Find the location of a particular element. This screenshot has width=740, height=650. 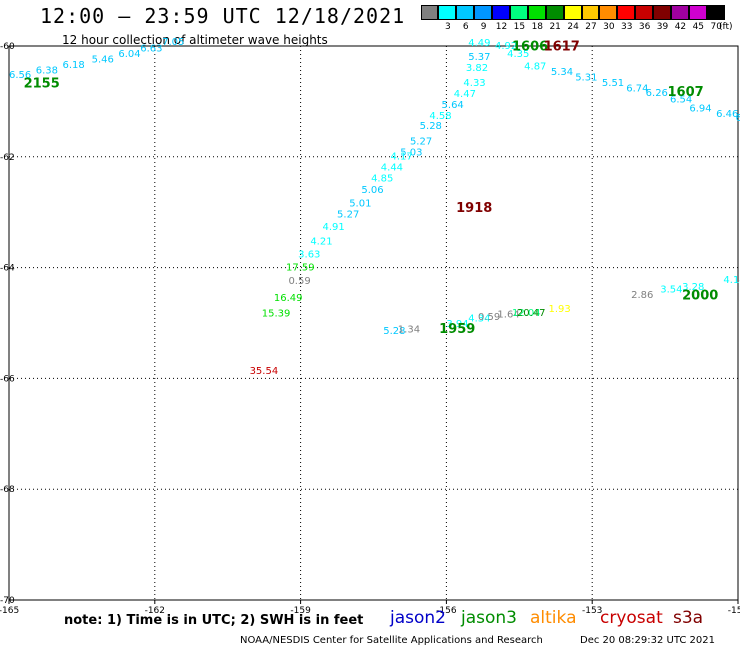

wave-height-value: 3.54 is located at coordinates (671, 290).